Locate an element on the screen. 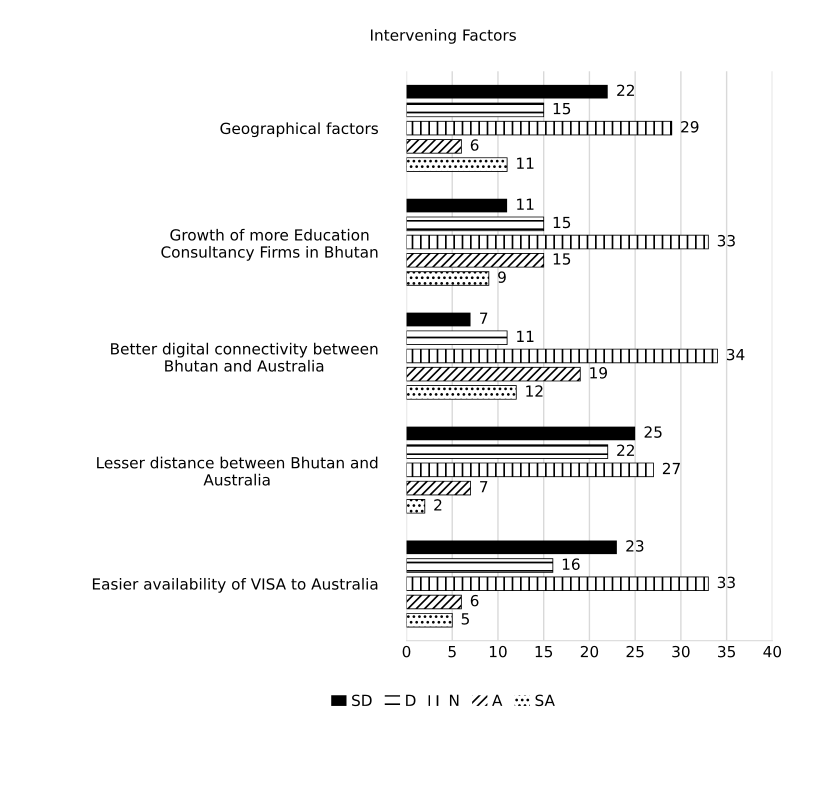 This screenshot has width=813, height=791. data-label: 25 is located at coordinates (653, 432).